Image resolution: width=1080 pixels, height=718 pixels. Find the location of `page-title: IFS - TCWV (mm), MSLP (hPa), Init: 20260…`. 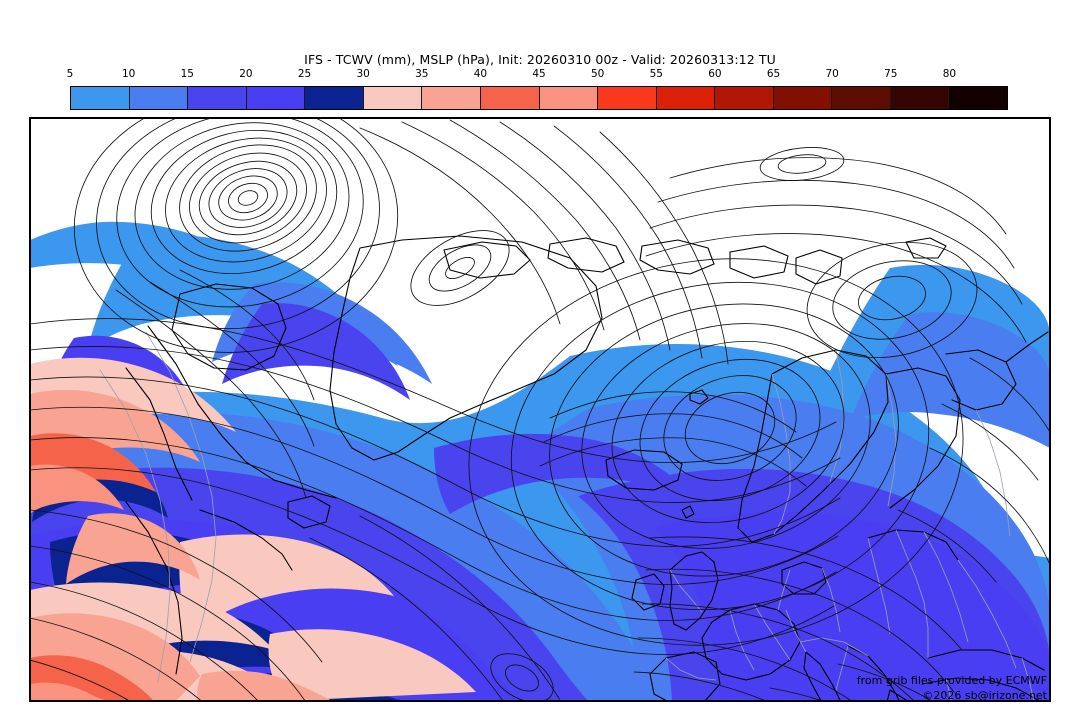

page-title: IFS - TCWV (mm), MSLP (hPa), Init: 20260… is located at coordinates (540, 59).